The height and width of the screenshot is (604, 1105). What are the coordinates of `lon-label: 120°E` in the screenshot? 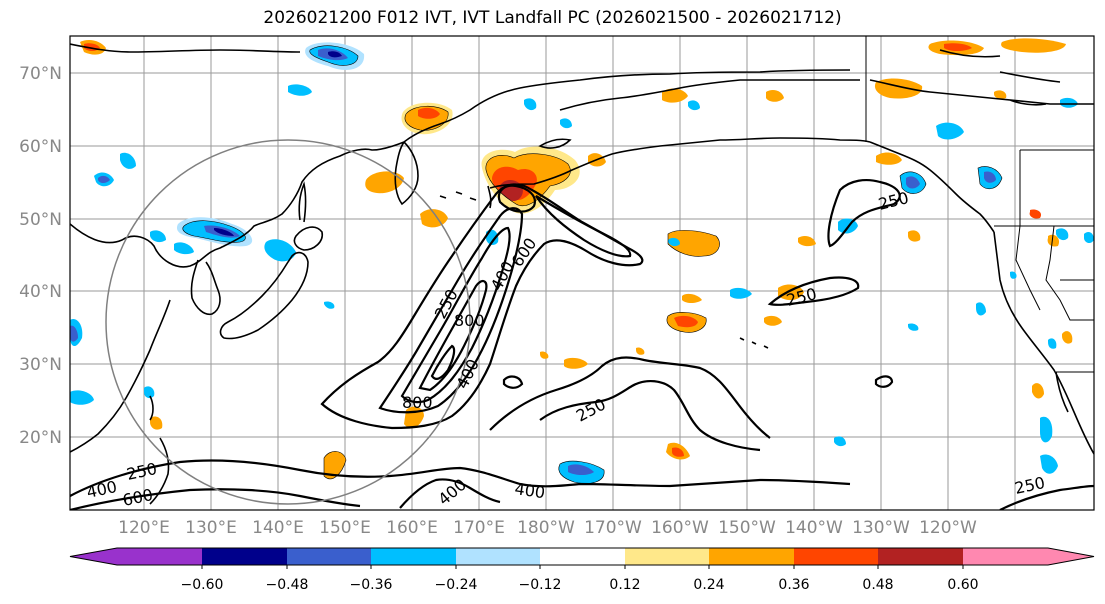 It's located at (144, 528).